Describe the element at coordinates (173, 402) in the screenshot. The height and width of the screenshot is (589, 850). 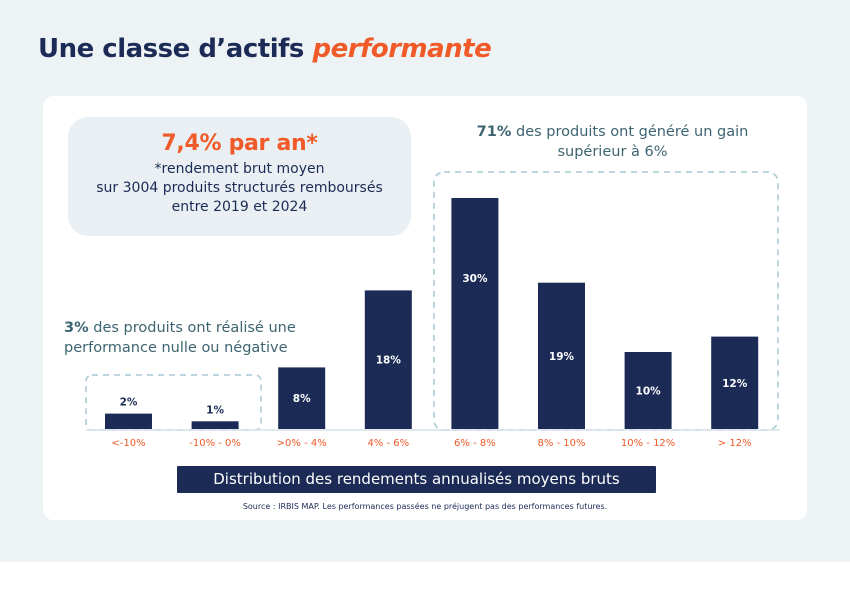
I see `low-group-dashed-box` at that location.